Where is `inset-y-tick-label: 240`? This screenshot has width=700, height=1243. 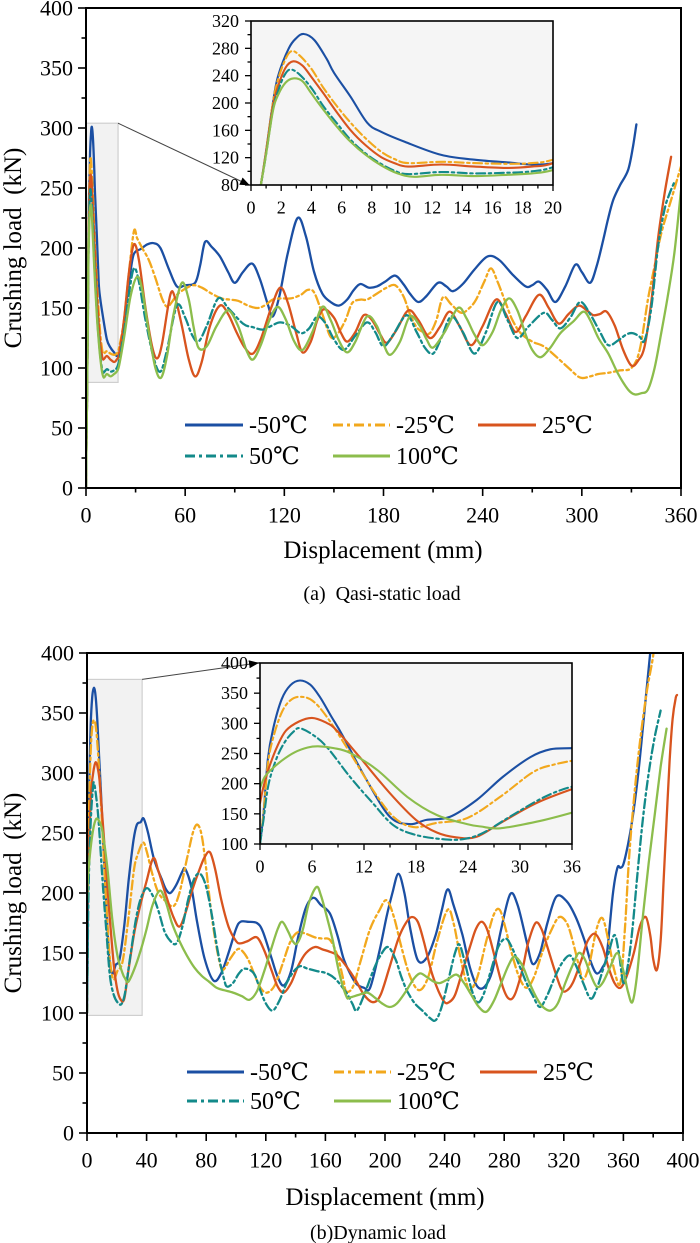 inset-y-tick-label: 240 is located at coordinates (225, 76).